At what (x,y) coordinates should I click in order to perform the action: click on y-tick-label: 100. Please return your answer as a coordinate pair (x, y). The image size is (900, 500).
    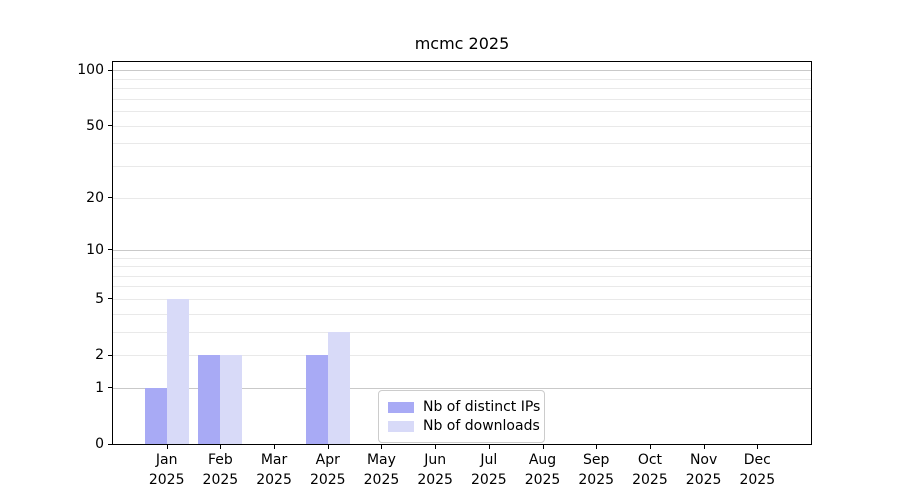
    Looking at the image, I should click on (90, 70).